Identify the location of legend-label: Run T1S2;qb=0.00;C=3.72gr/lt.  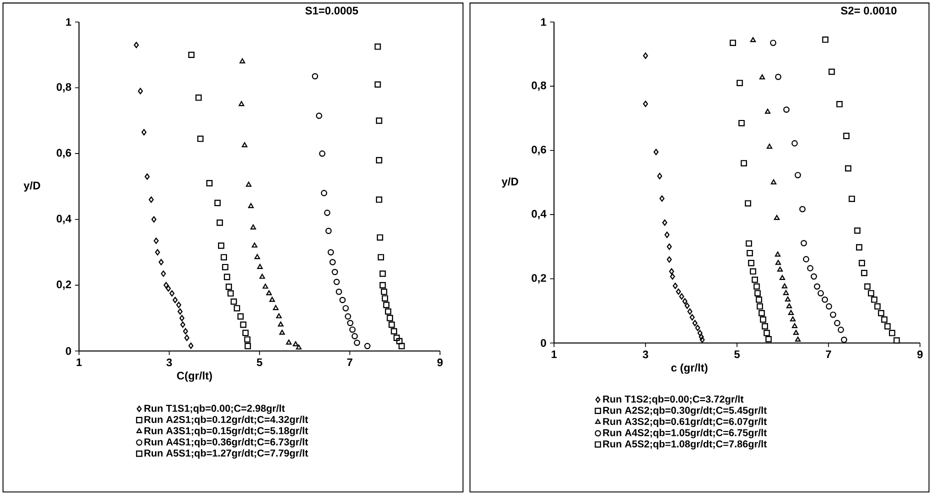
(673, 400).